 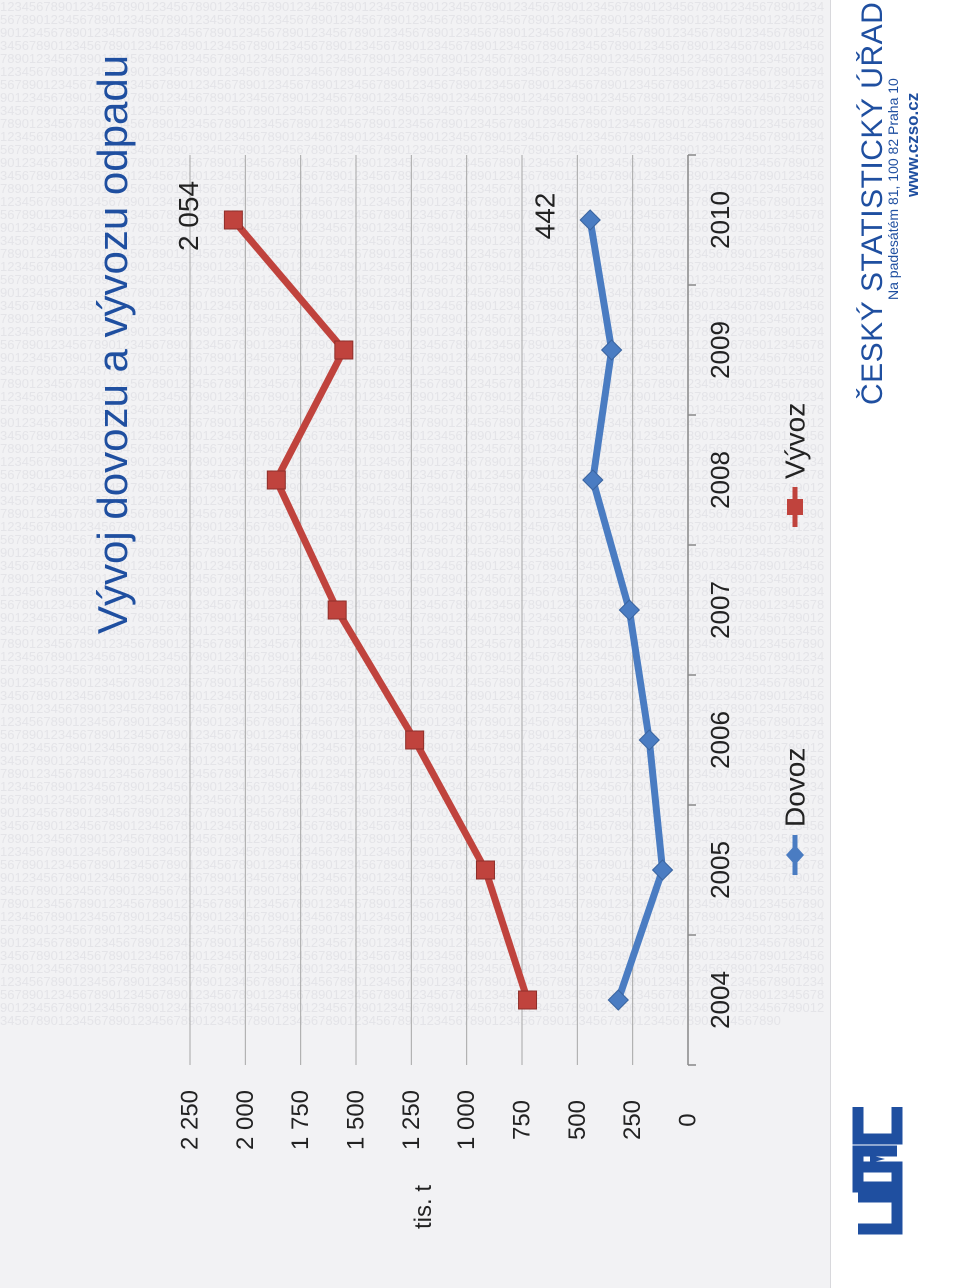 I want to click on x-tick-label: 2004, so click(x=720, y=1000).